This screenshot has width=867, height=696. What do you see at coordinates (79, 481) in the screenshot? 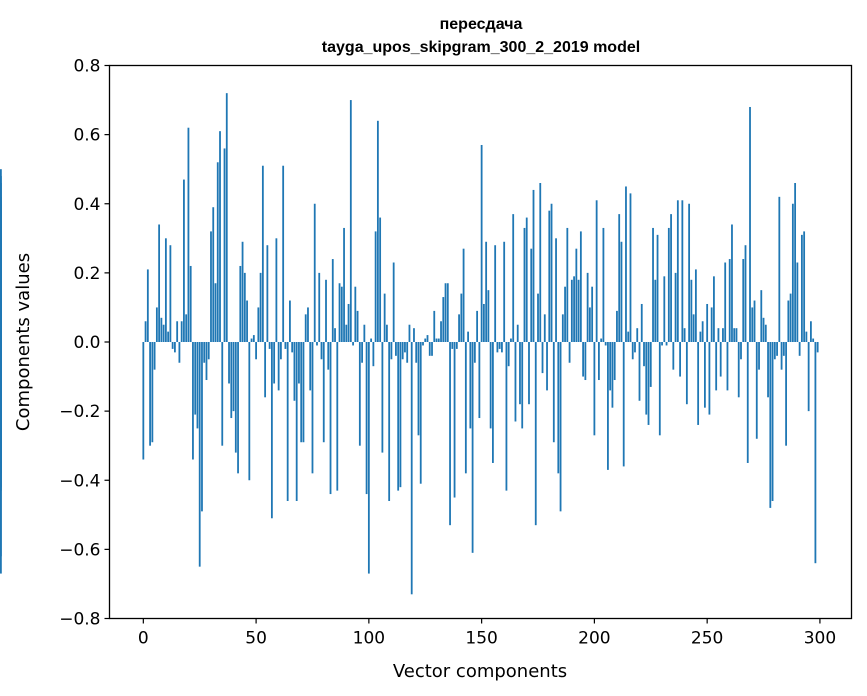
I see `y-tick-label: −0.4` at bounding box center [79, 481].